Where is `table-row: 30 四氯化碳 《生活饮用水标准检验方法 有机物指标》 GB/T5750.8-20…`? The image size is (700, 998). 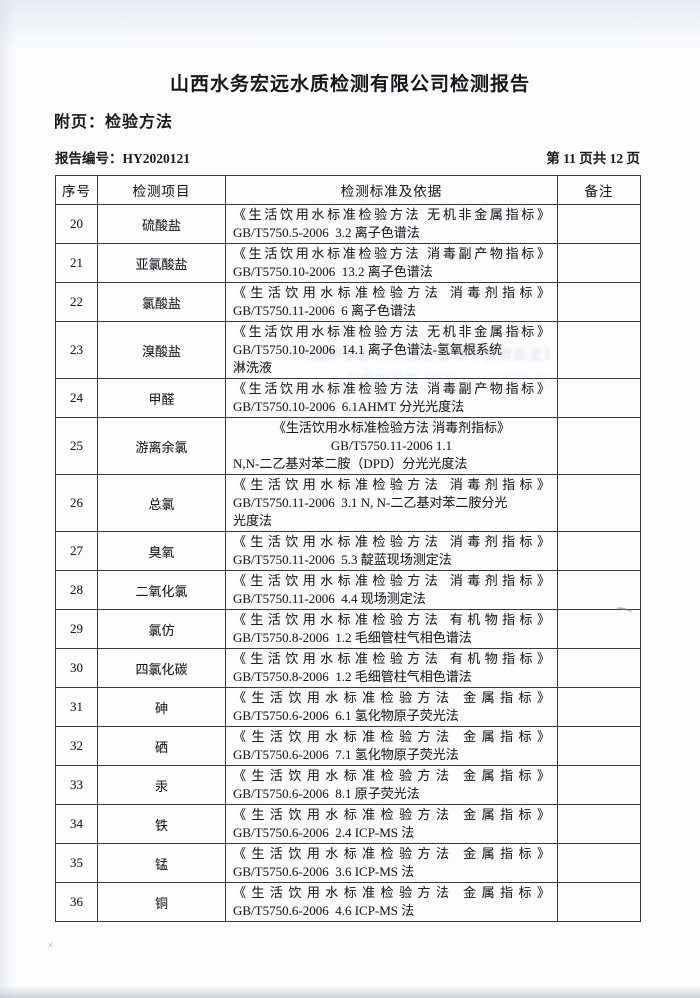
table-row: 30 四氯化碳 《生活饮用水标准检验方法 有机物指标》 GB/T5750.8-20… is located at coordinates (348, 668).